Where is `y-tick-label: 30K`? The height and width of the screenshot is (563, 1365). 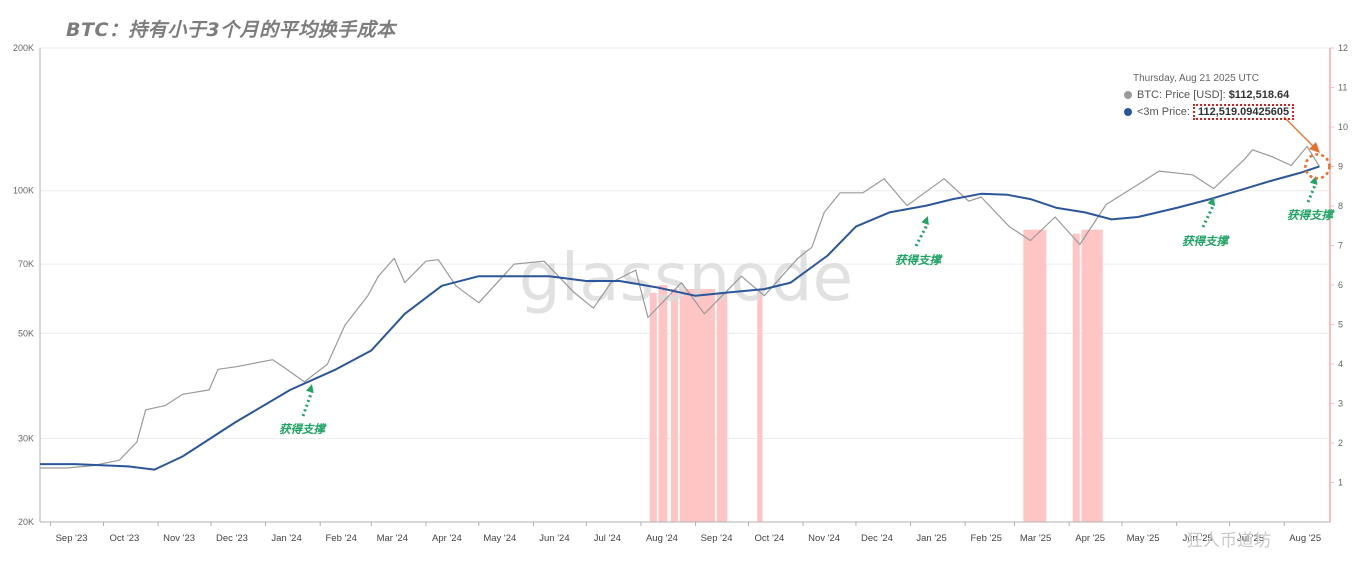
y-tick-label: 30K is located at coordinates (26, 439).